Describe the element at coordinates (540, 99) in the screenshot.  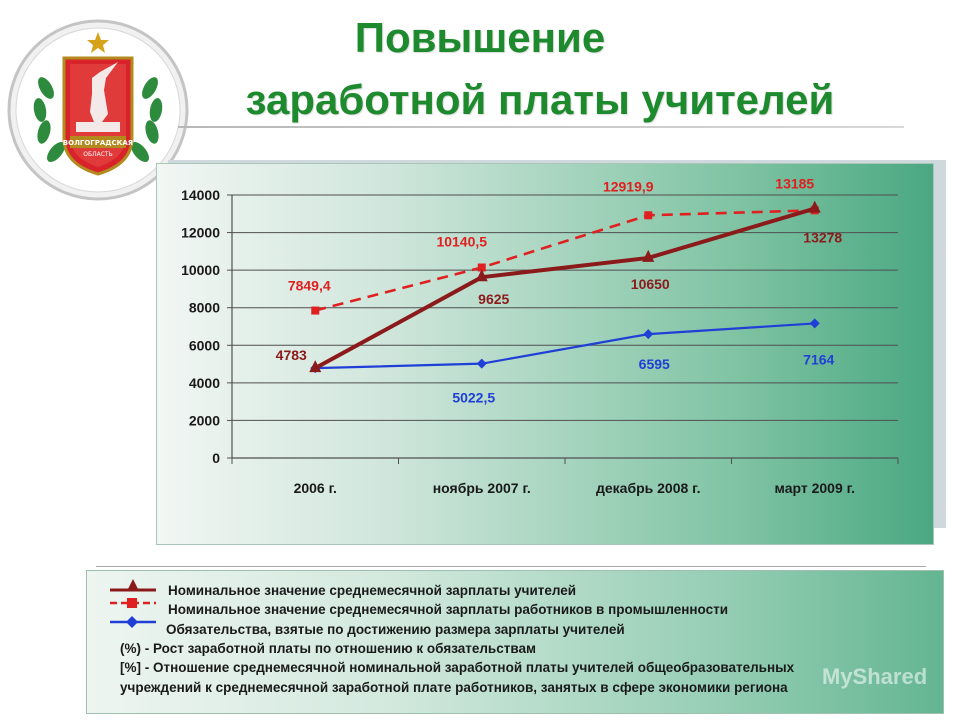
I see `page-title-line-2: заработной платы учителей` at that location.